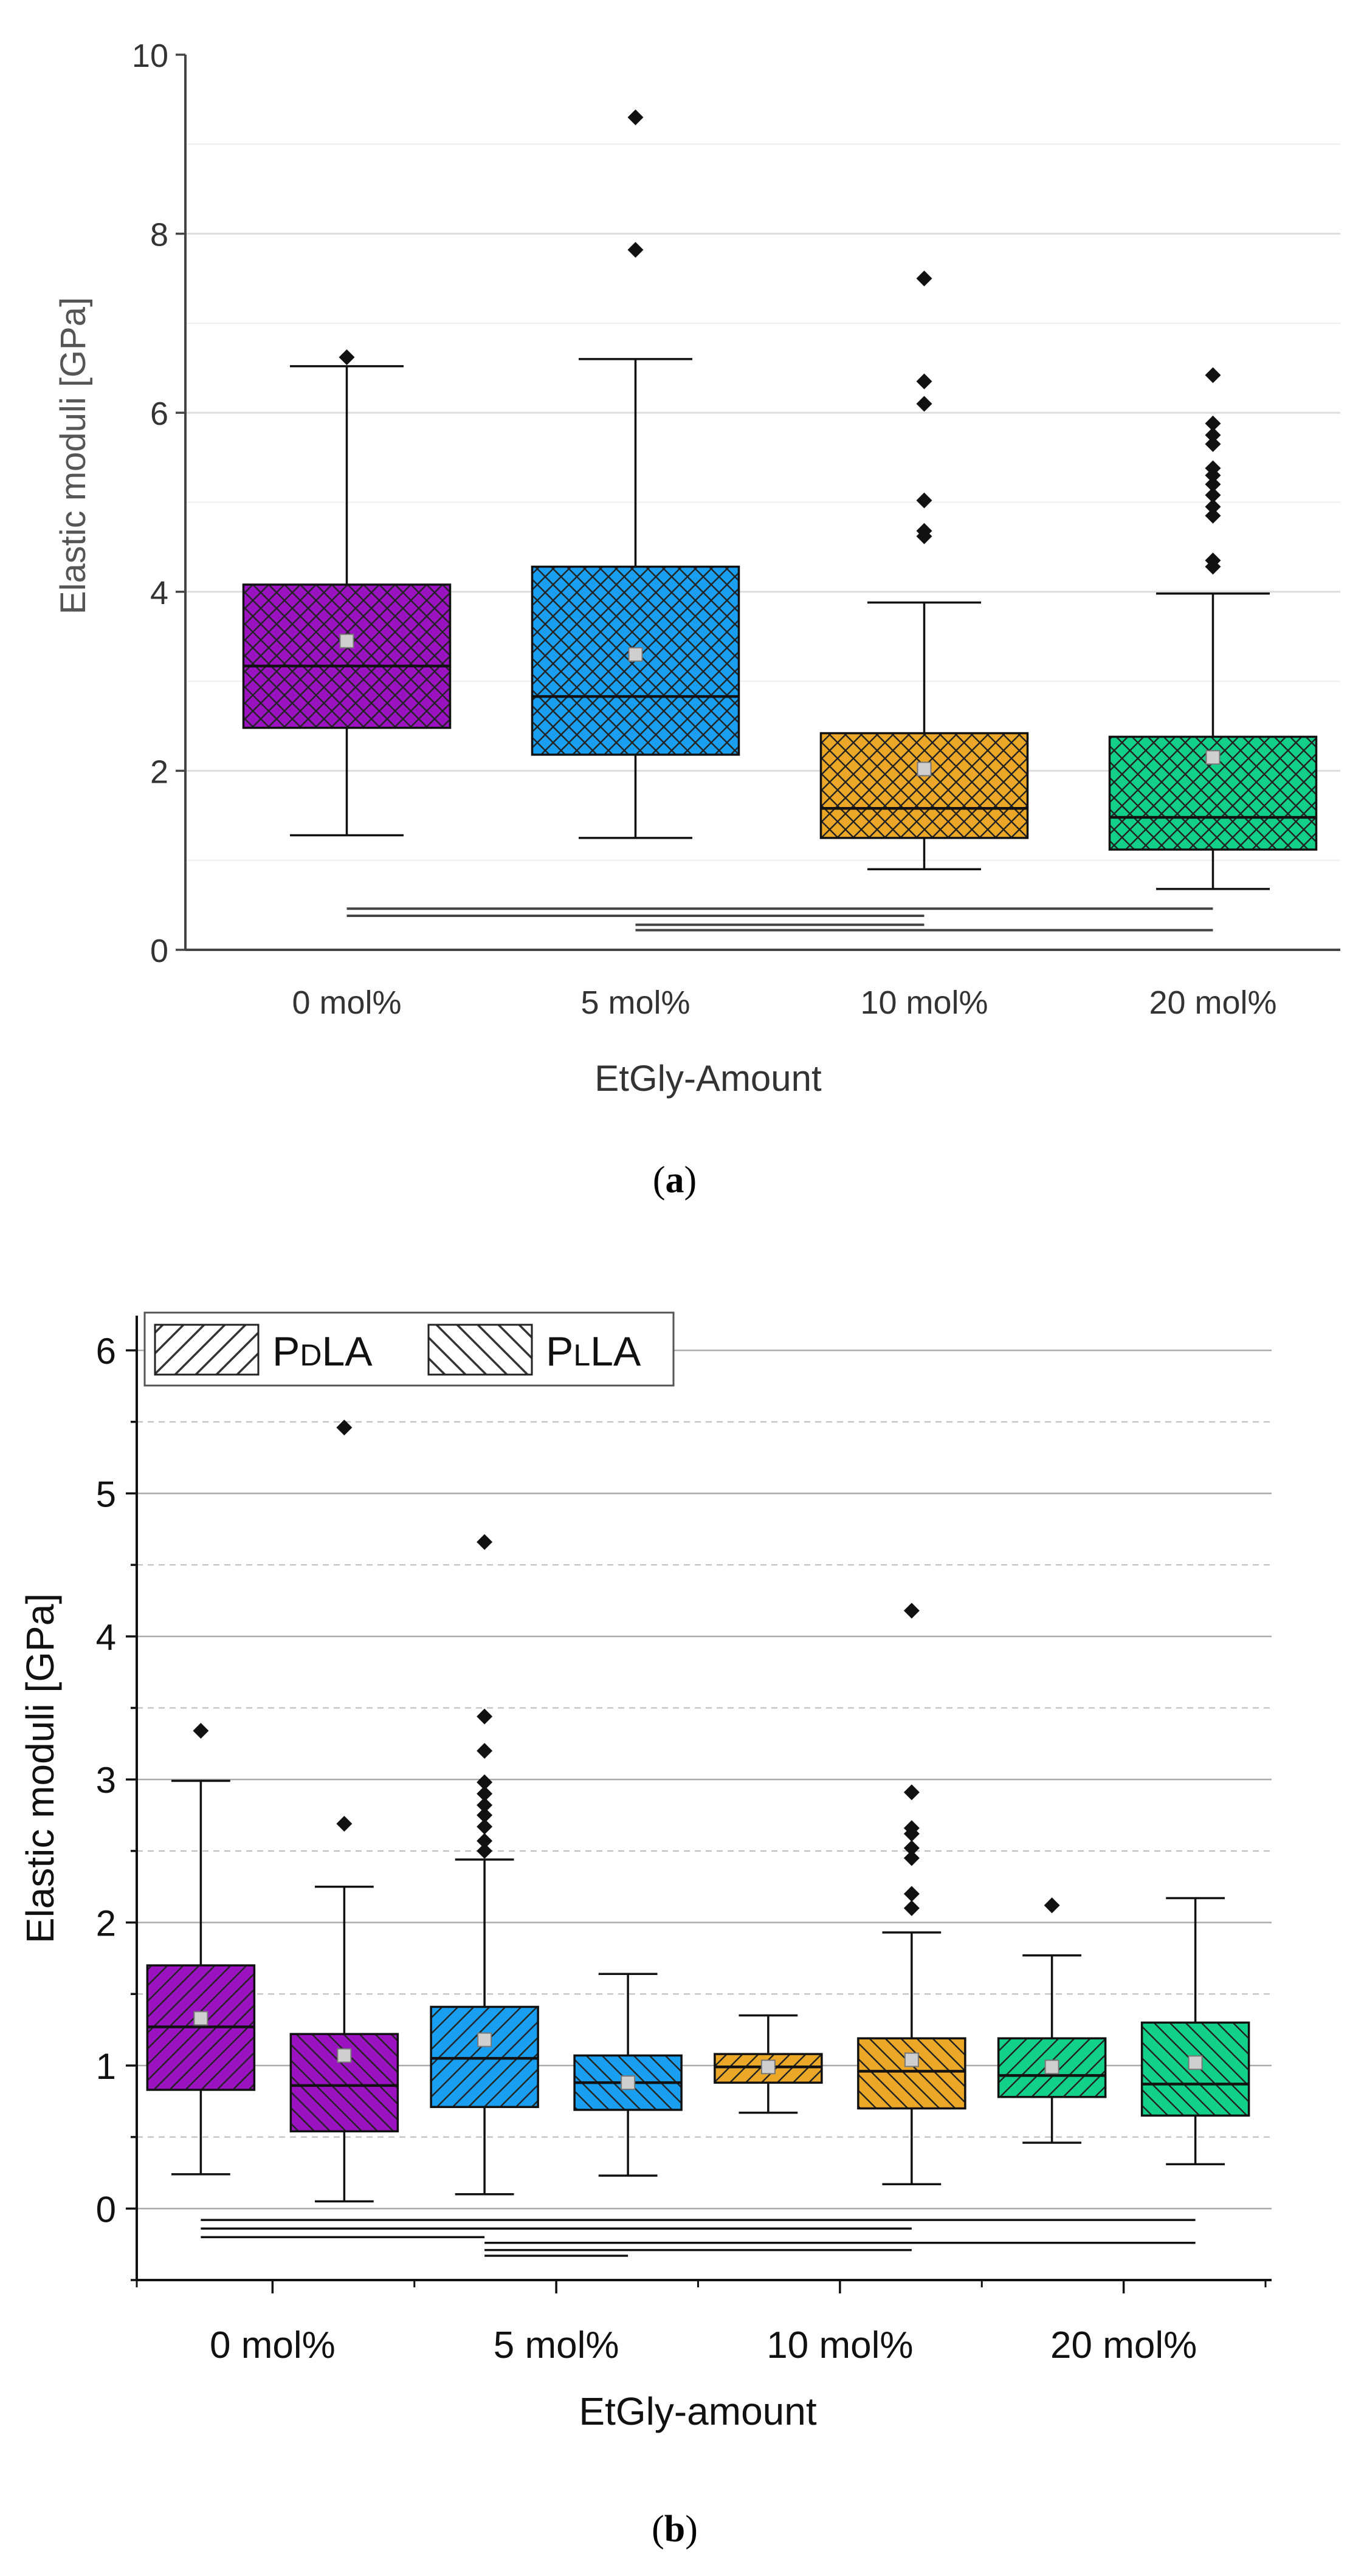 The width and height of the screenshot is (1350, 2576). I want to click on y-tick-label-b-5: 5, so click(106, 1494).